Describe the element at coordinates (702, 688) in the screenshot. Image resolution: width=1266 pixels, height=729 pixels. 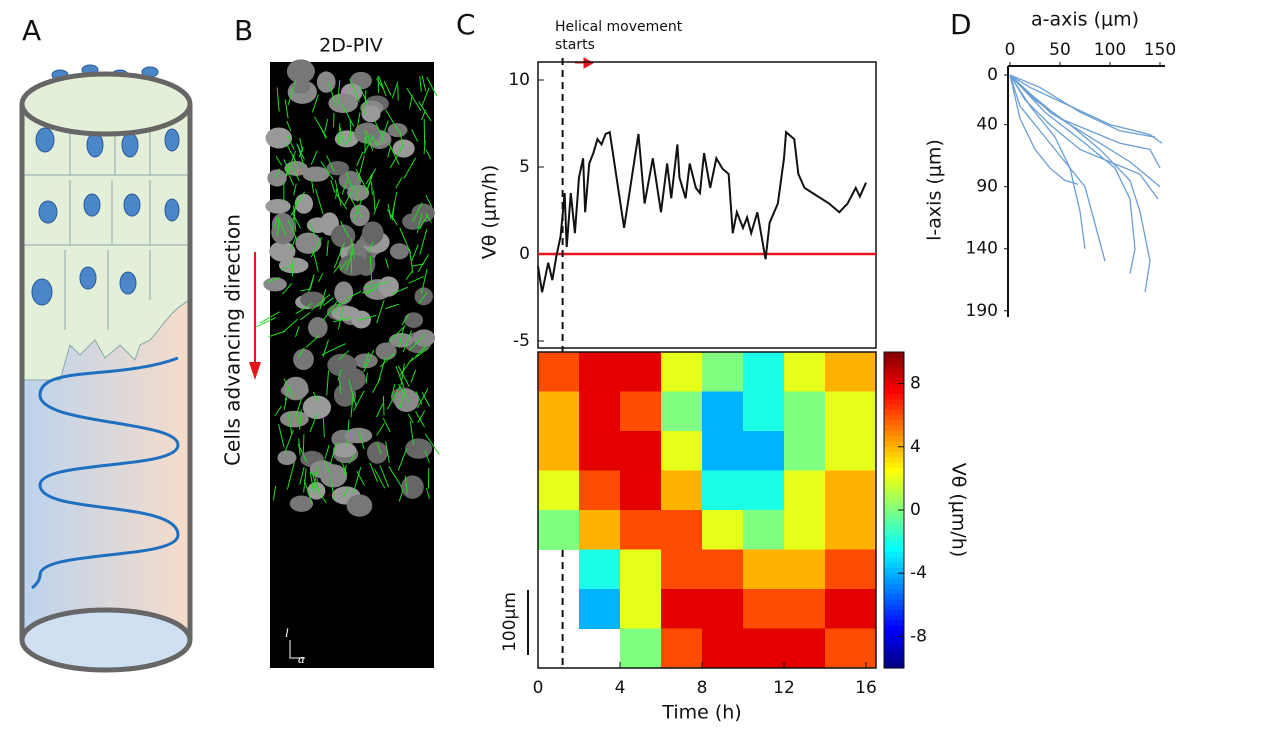
I see `x-tick-label: 8` at that location.